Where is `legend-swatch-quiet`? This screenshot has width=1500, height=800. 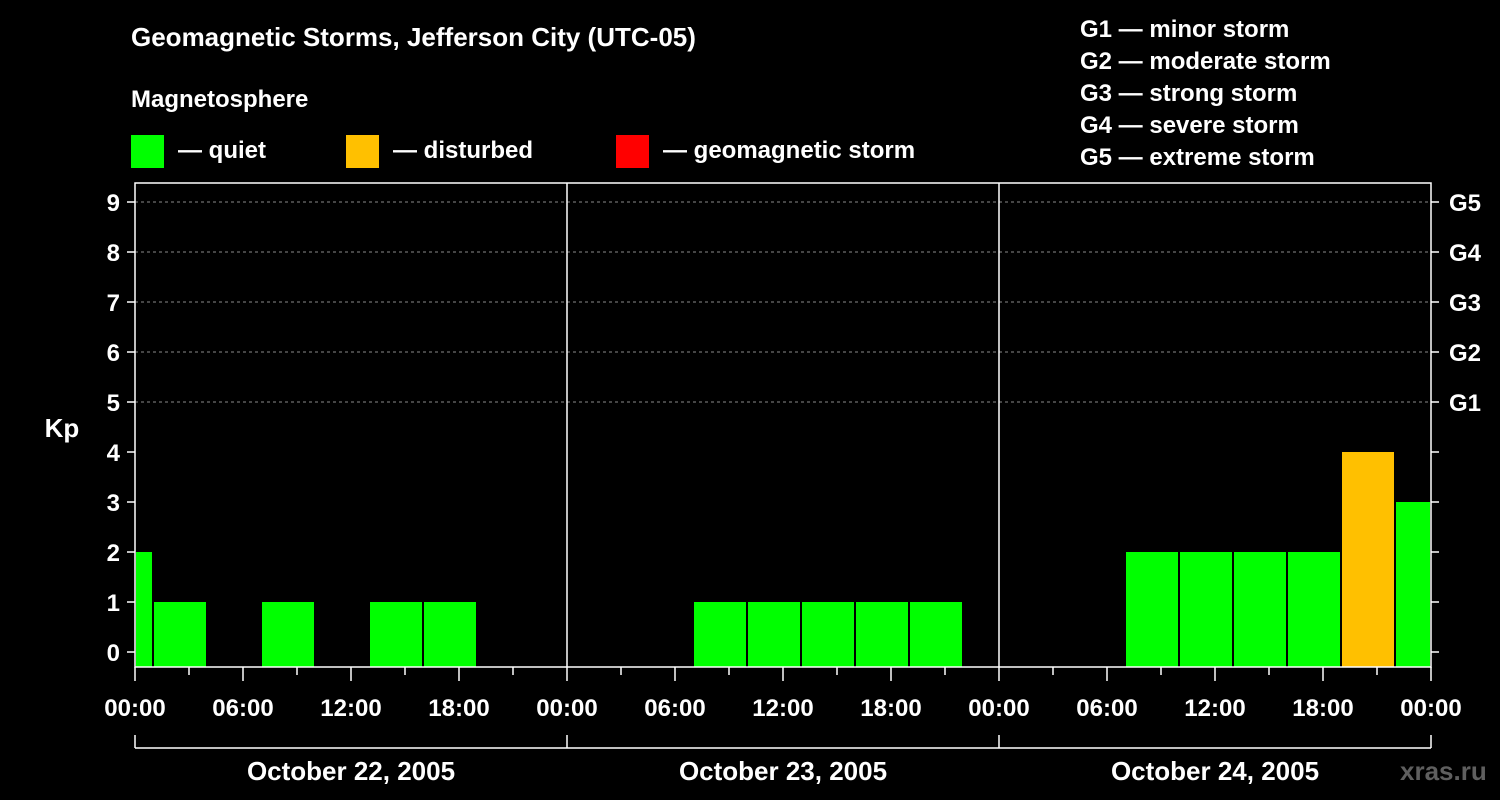
legend-swatch-quiet is located at coordinates (147, 151).